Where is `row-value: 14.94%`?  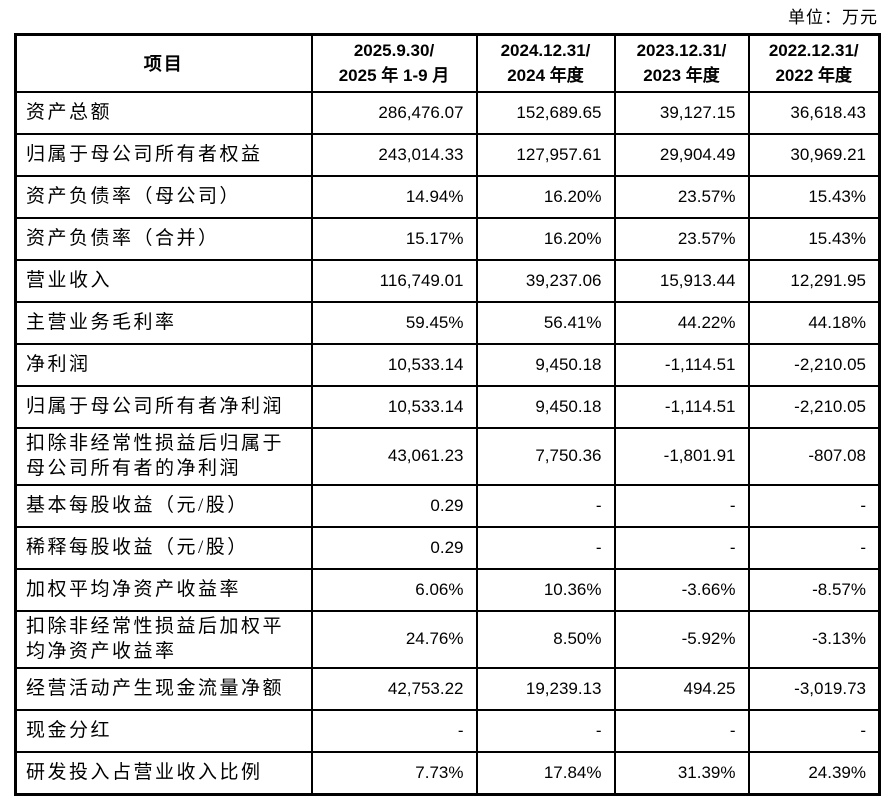
row-value: 14.94% is located at coordinates (394, 196).